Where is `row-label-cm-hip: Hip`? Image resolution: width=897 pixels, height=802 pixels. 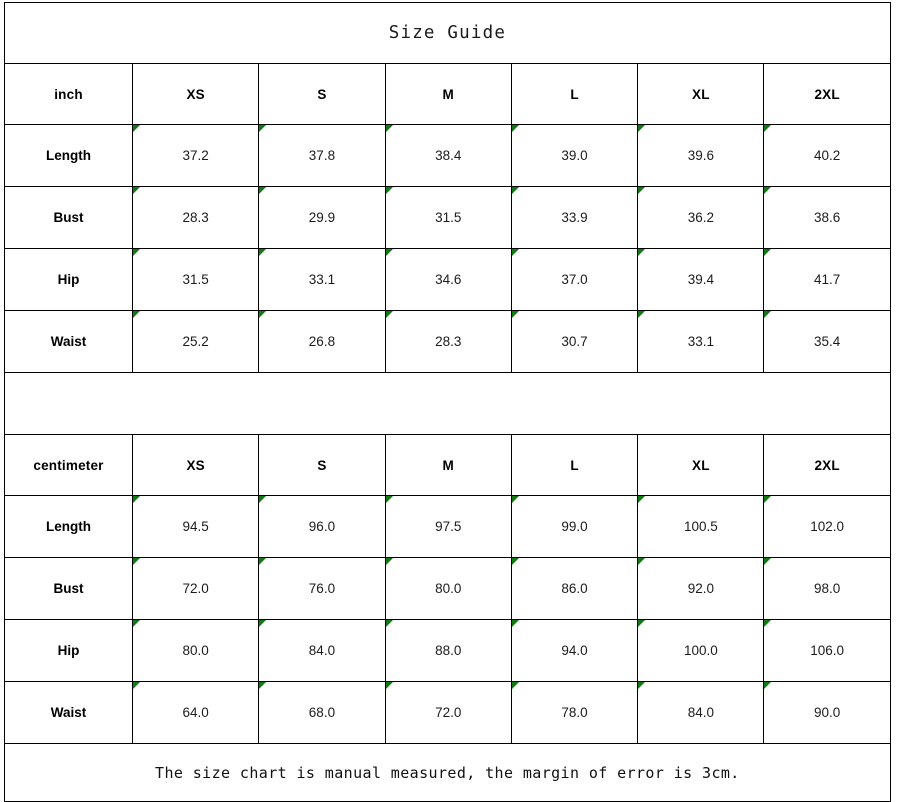
row-label-cm-hip: Hip is located at coordinates (68, 650).